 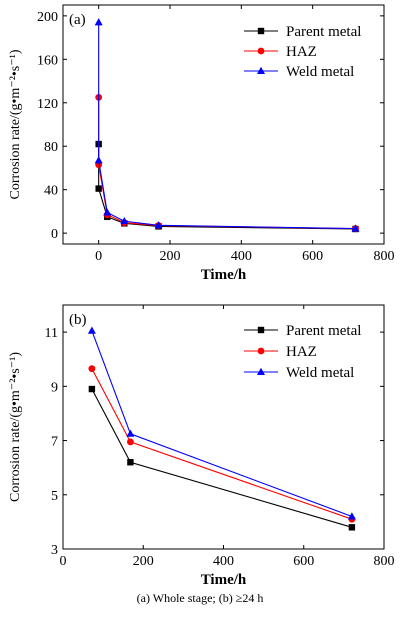 What do you see at coordinates (51, 147) in the screenshot?
I see `y-tick-label: 80` at bounding box center [51, 147].